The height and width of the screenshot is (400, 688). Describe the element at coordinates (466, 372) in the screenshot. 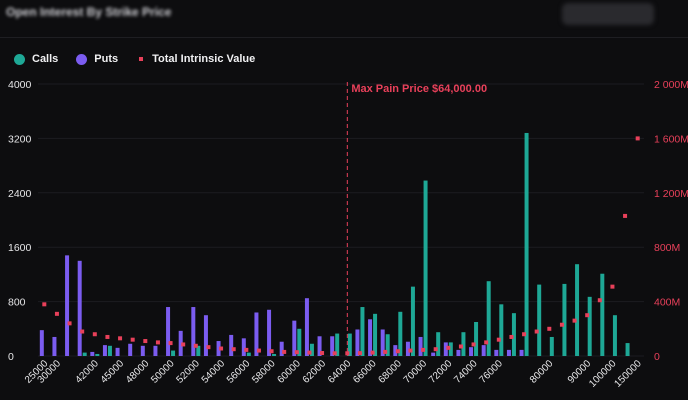

I see `x-tick-label: 74000` at that location.